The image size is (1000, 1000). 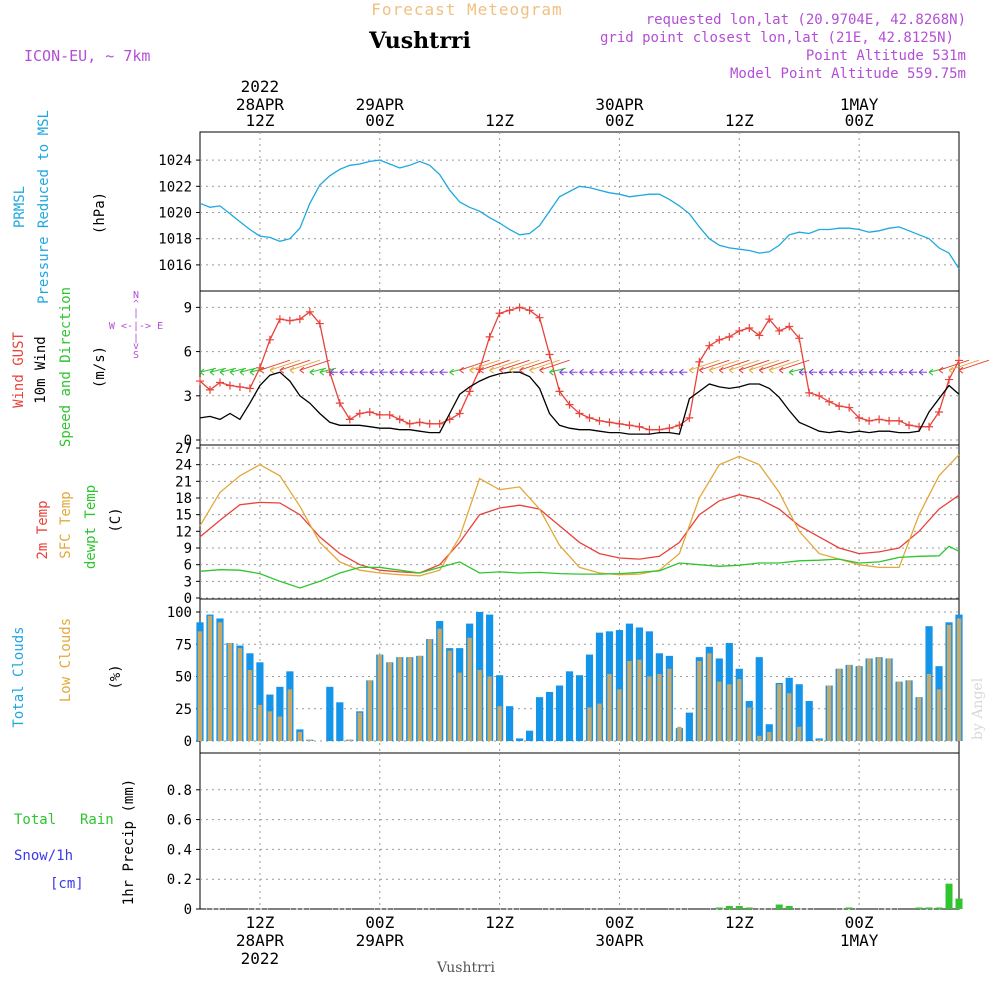 What do you see at coordinates (619, 922) in the screenshot?
I see `bottom-time-label: 00Z` at bounding box center [619, 922].